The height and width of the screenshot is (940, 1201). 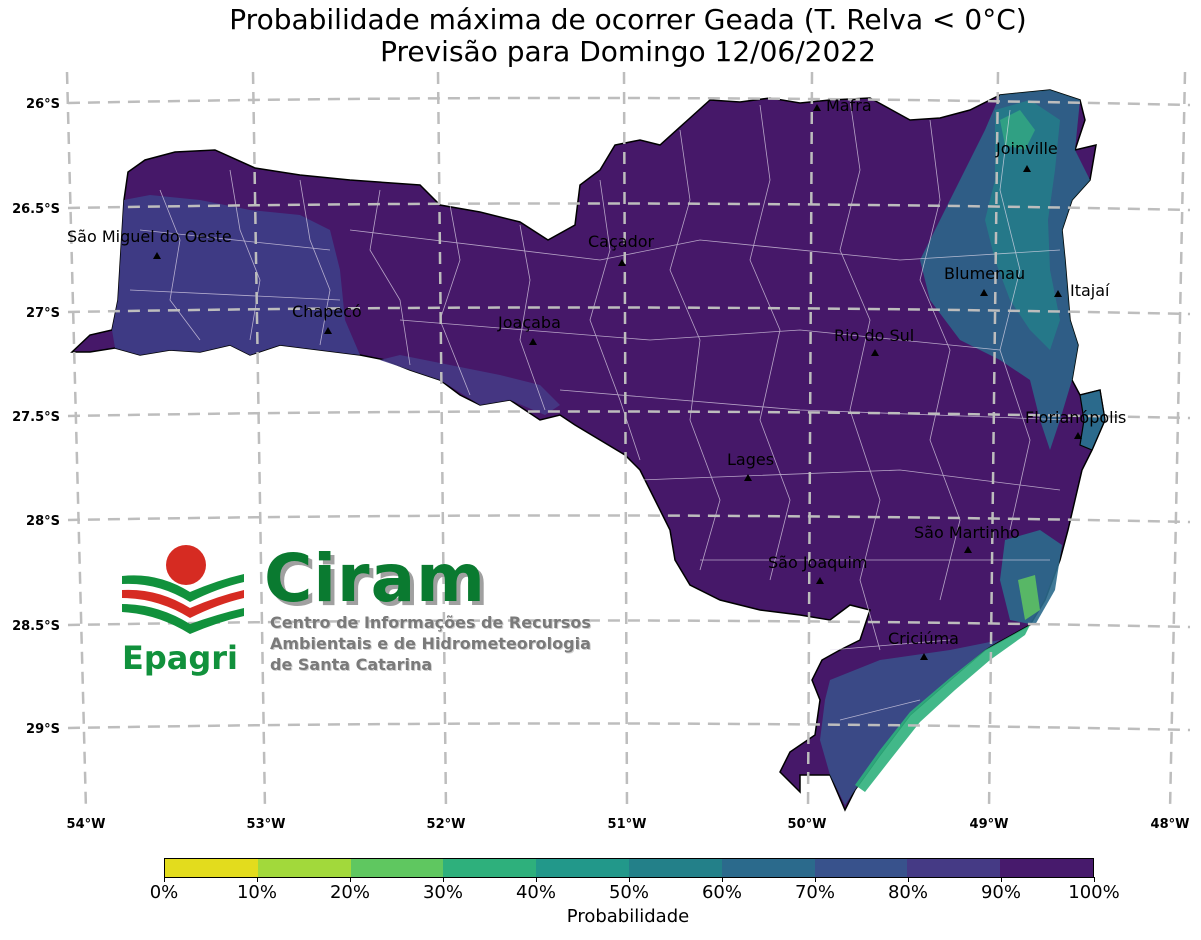 What do you see at coordinates (266, 824) in the screenshot?
I see `lon-label: 53°W` at bounding box center [266, 824].